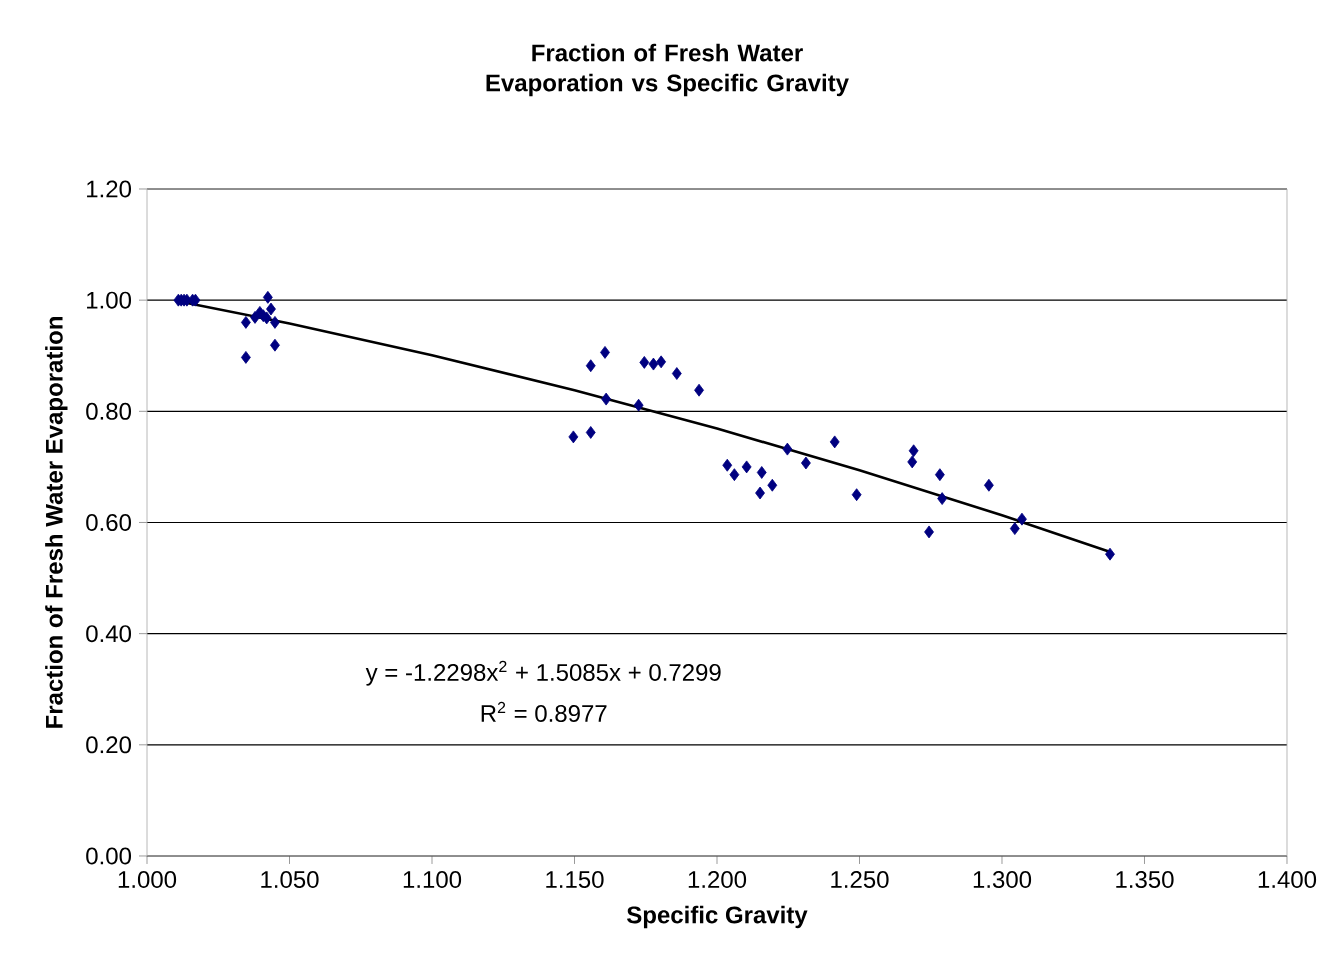 This screenshot has height=974, width=1329. I want to click on x-tick-label: 1.350, so click(1145, 880).